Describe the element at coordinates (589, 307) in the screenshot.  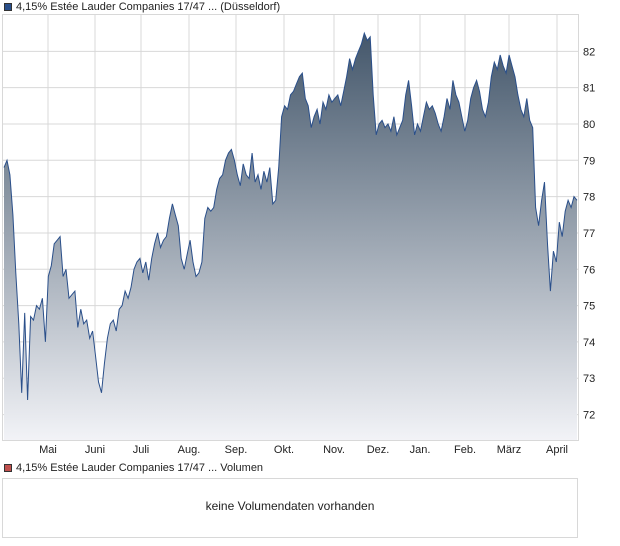
I see `y-tick-label: 75` at that location.